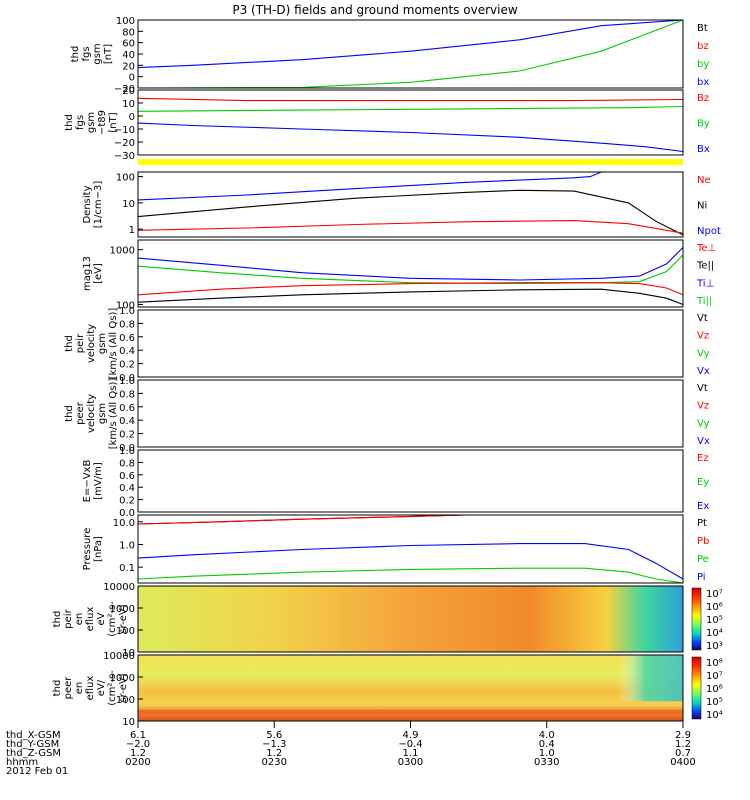 The image size is (750, 800). I want to click on y-axis-label: [nPa], so click(98, 549).